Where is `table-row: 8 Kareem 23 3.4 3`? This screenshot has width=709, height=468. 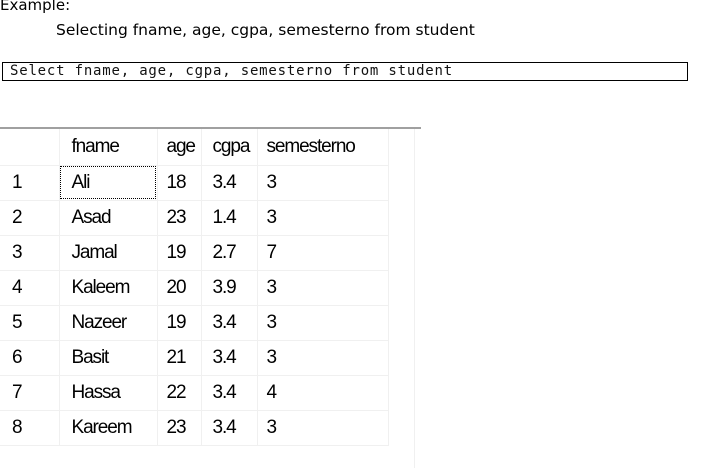 table-row: 8 Kareem 23 3.4 3 is located at coordinates (194, 428).